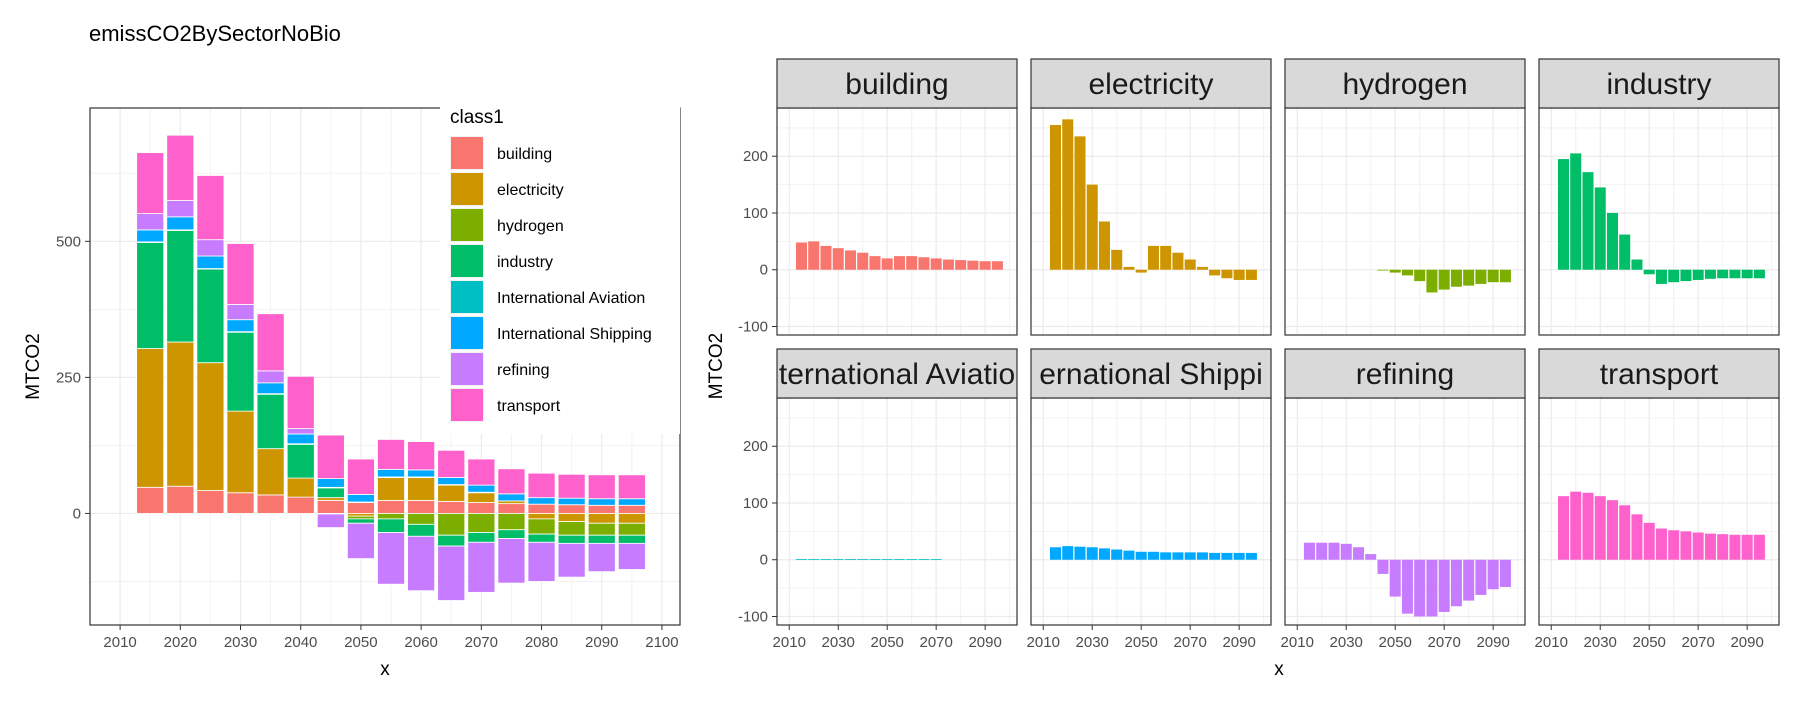 This screenshot has width=1800, height=705. What do you see at coordinates (1658, 84) in the screenshot?
I see `facet-strip-label: industry` at bounding box center [1658, 84].